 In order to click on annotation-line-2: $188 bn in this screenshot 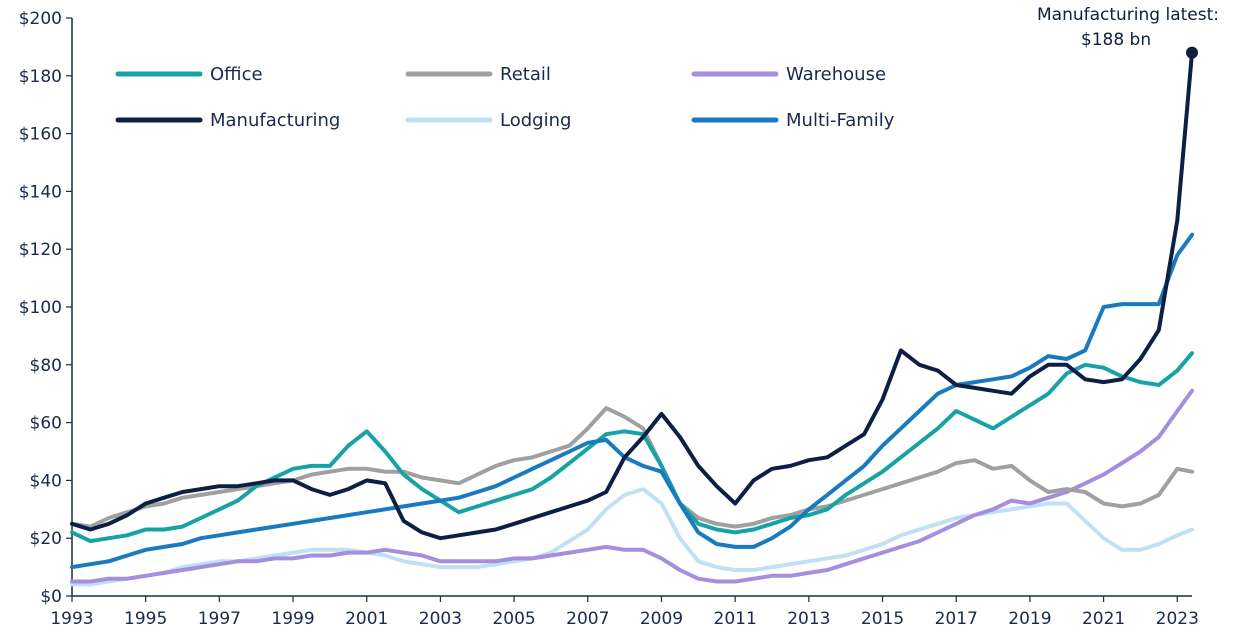, I will do `click(1116, 40)`.